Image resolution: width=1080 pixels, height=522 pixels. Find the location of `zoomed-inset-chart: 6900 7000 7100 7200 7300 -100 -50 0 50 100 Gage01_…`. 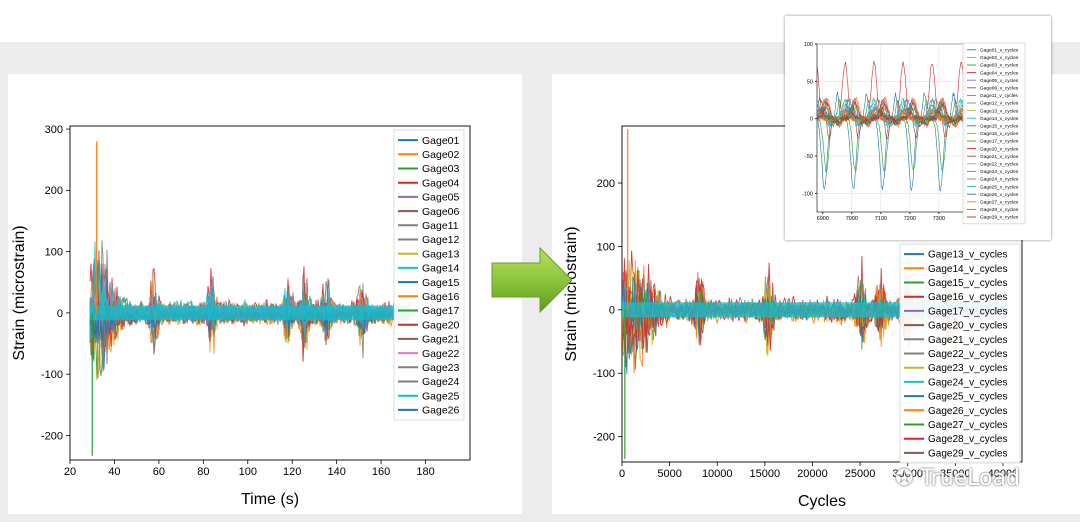

zoomed-inset-chart: 6900 7000 7100 7200 7300 -100 -50 0 50 100 Gage01_… is located at coordinates (914, 133).